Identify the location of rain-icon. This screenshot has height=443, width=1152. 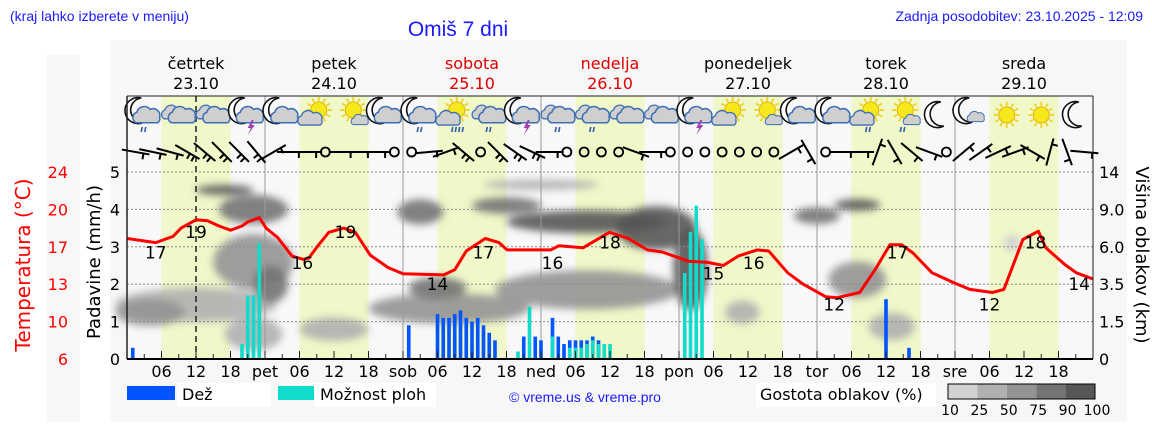
(143, 129).